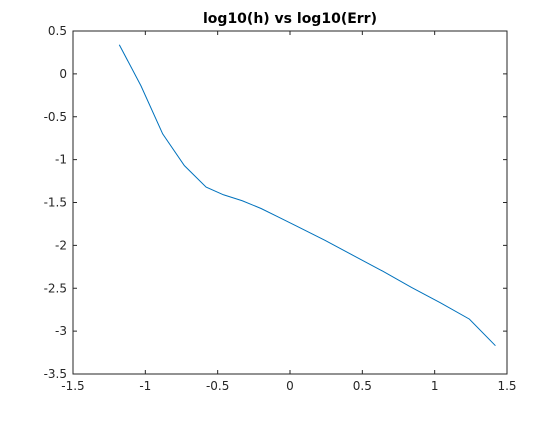  Describe the element at coordinates (435, 386) in the screenshot. I see `x-tick-label: 1` at that location.